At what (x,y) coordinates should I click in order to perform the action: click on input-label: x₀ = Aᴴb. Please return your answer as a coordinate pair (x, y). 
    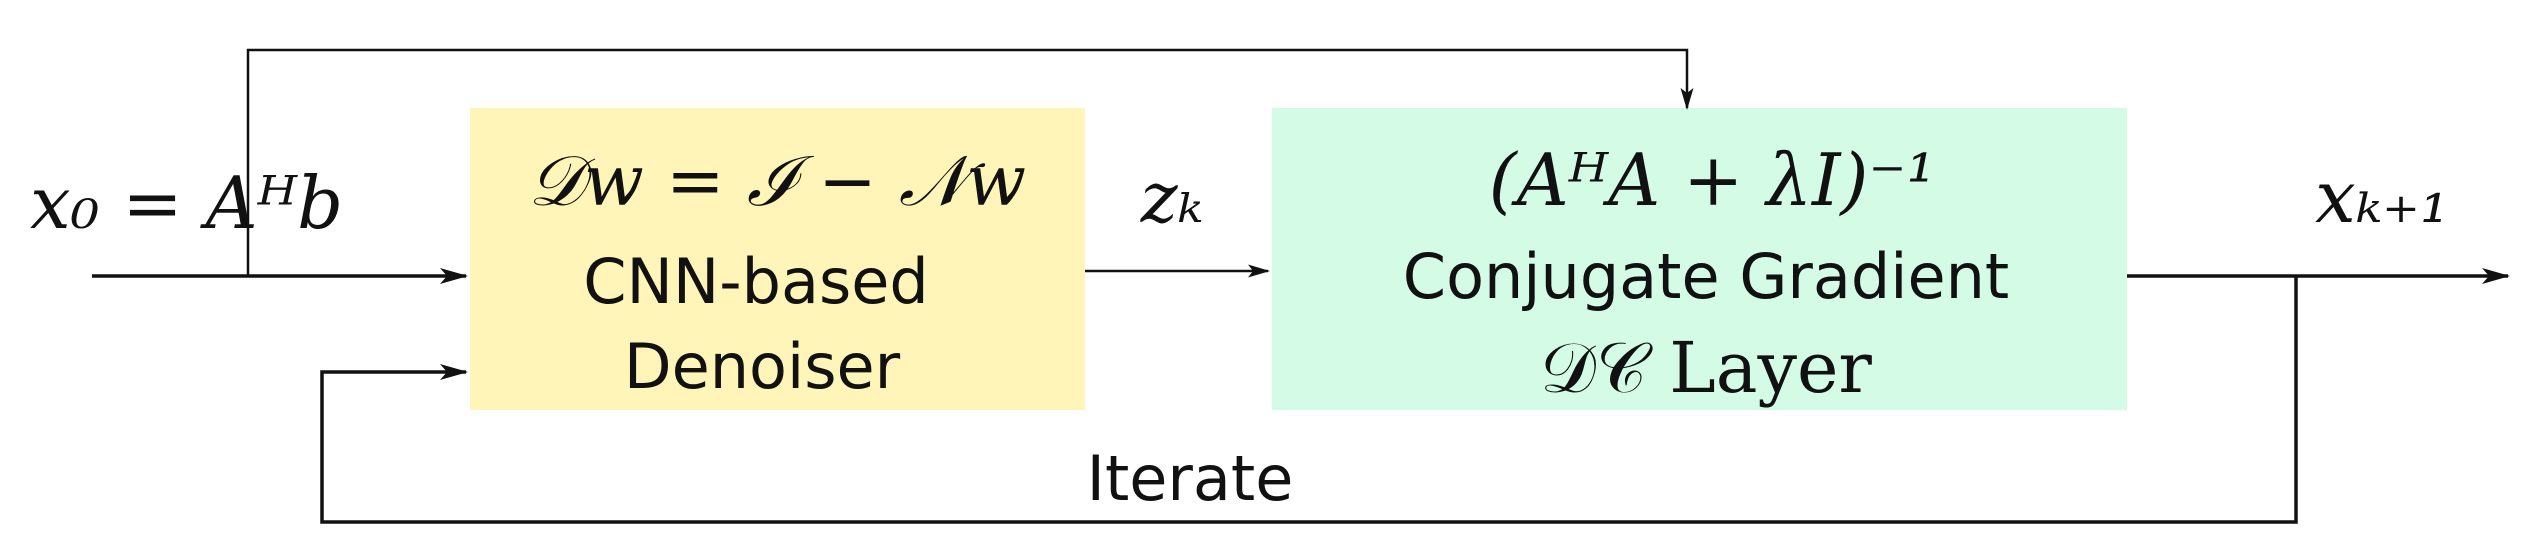
    Looking at the image, I should click on (186, 203).